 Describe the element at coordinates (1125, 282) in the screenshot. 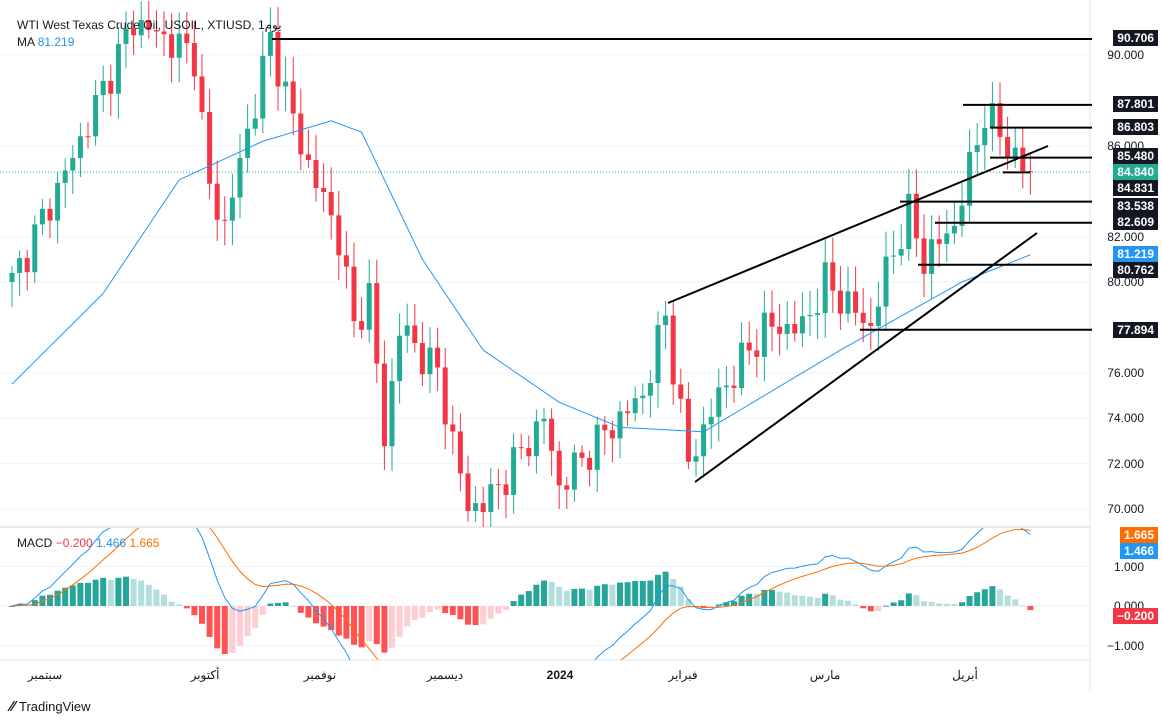

I see `price-tick-label: 80.000` at that location.